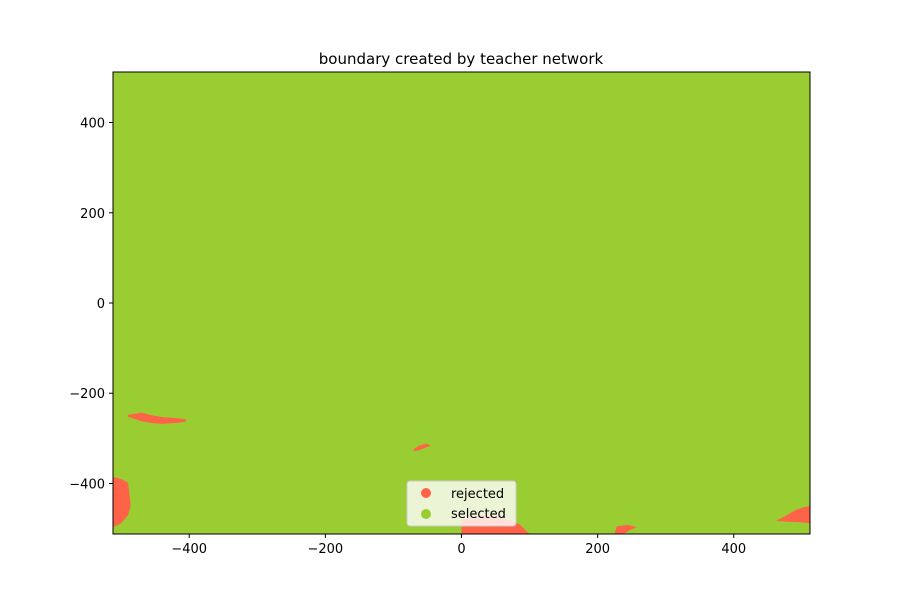 The image size is (900, 600). I want to click on legend-label-selected: selected, so click(478, 514).